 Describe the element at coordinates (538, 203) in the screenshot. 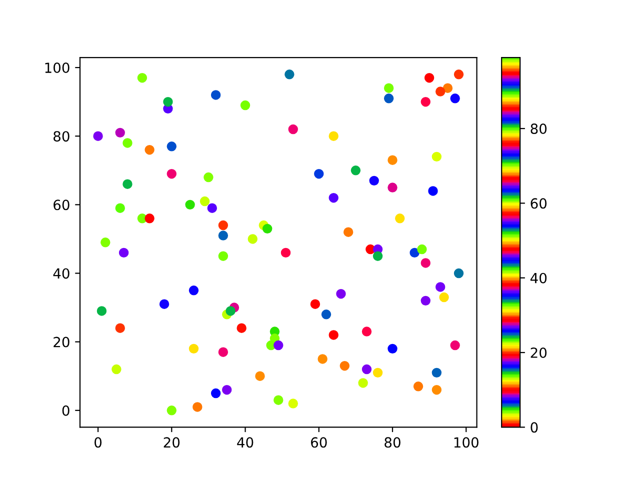

I see `color-bar-label: 60` at that location.